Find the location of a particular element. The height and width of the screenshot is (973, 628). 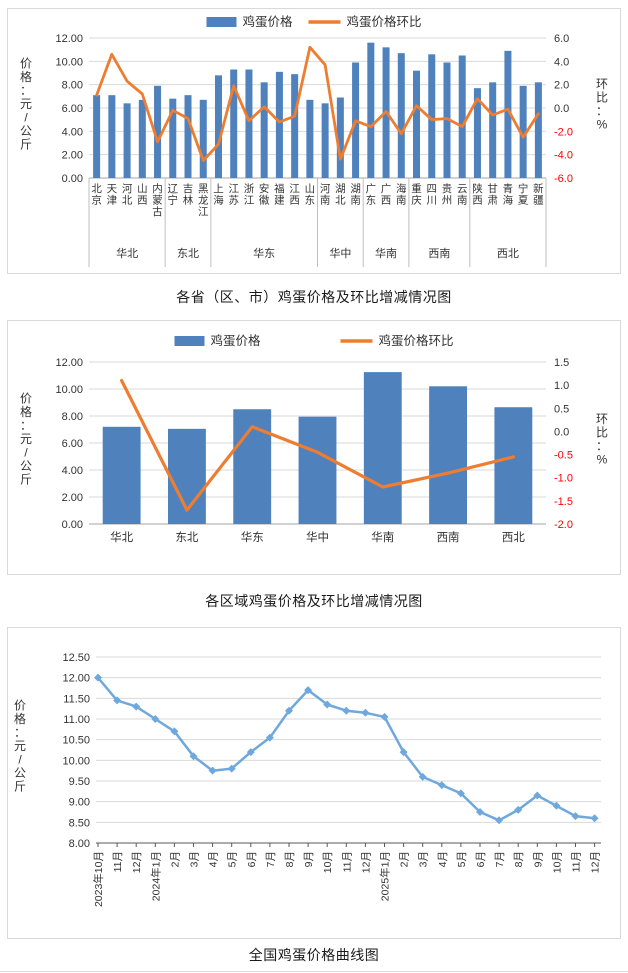

month-label: 2月 is located at coordinates (175, 859).